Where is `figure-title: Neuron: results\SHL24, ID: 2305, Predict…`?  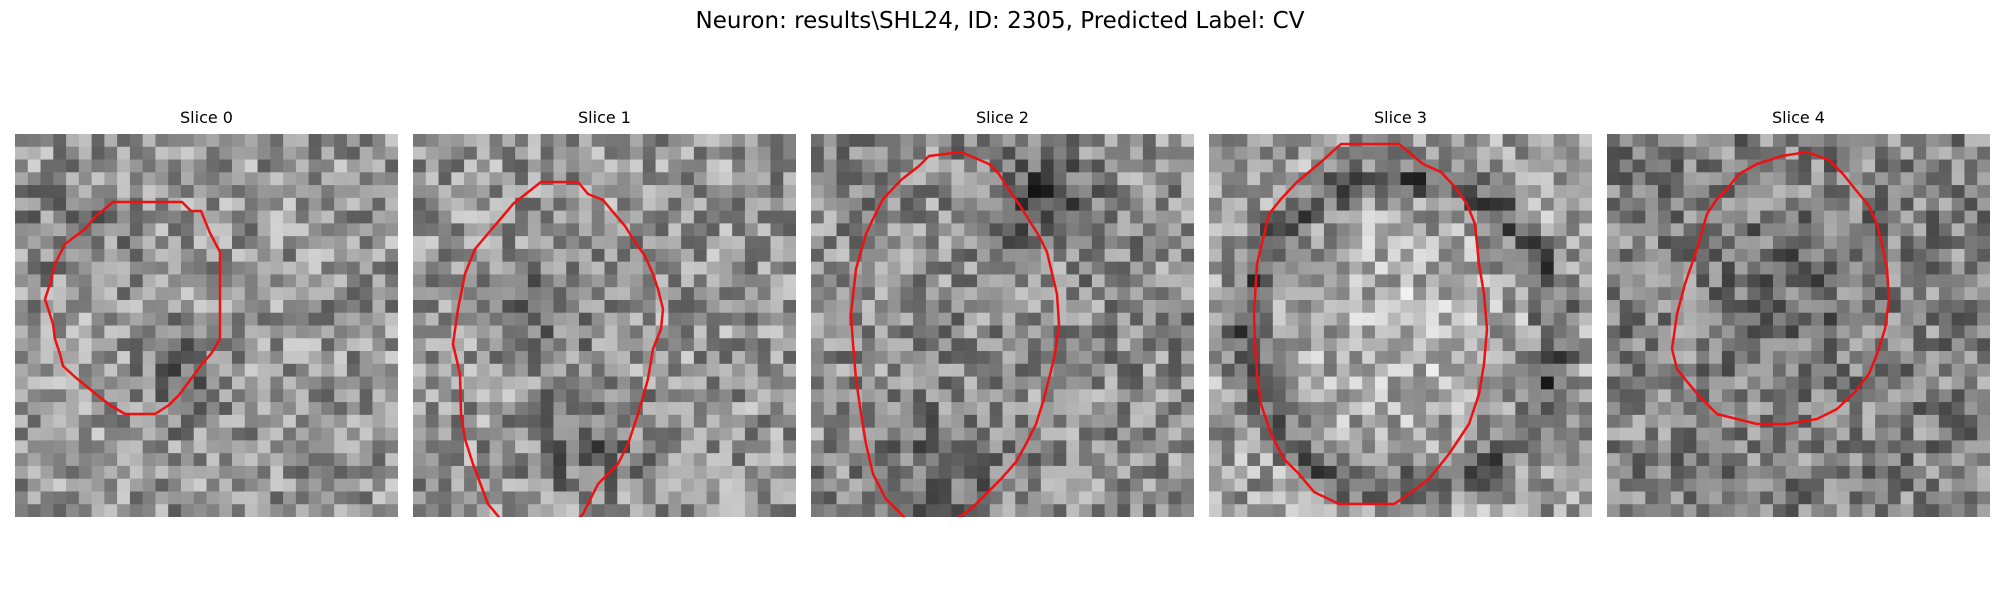
figure-title: Neuron: results\SHL24, ID: 2305, Predict… is located at coordinates (1000, 21).